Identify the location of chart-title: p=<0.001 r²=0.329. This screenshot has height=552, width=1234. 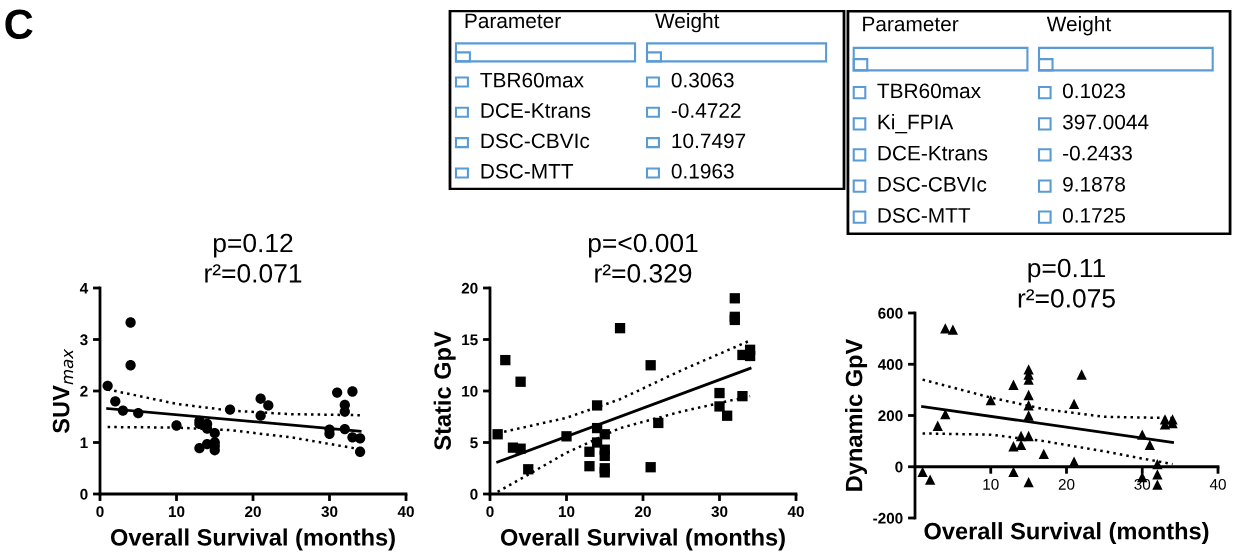
(643, 258).